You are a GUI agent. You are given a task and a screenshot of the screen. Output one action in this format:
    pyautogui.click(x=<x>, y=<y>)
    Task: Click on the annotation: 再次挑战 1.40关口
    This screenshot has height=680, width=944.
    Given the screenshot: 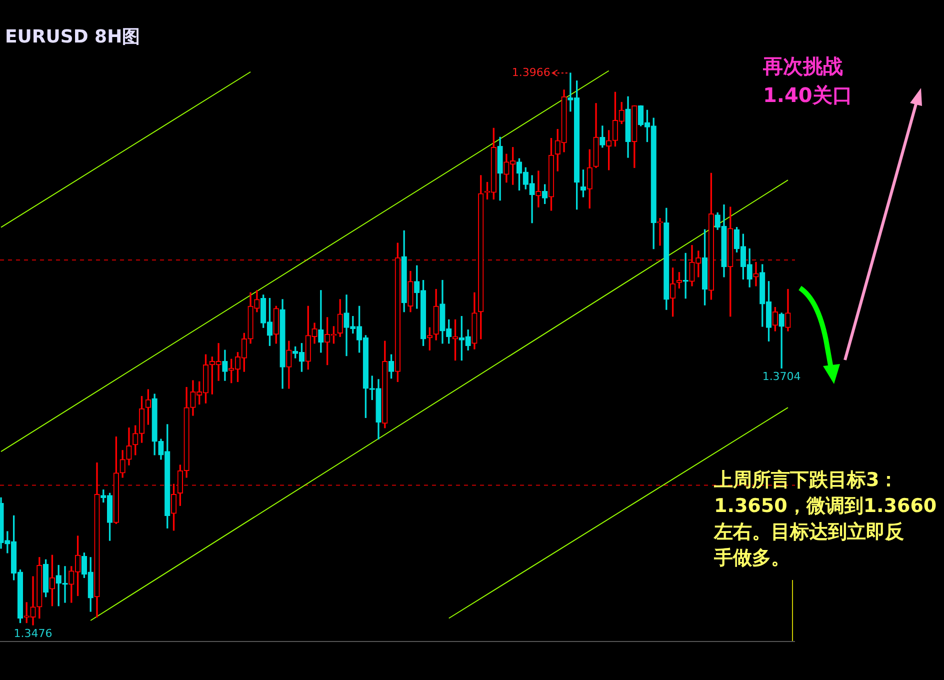 What is the action you would take?
    pyautogui.click(x=807, y=81)
    